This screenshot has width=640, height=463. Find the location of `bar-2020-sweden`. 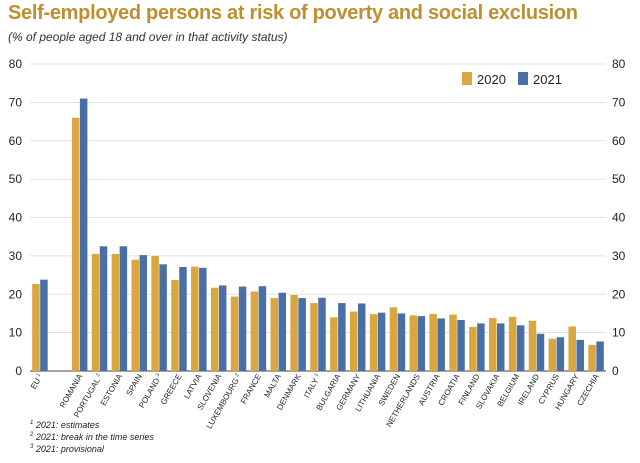

bar-2020-sweden is located at coordinates (393, 339).